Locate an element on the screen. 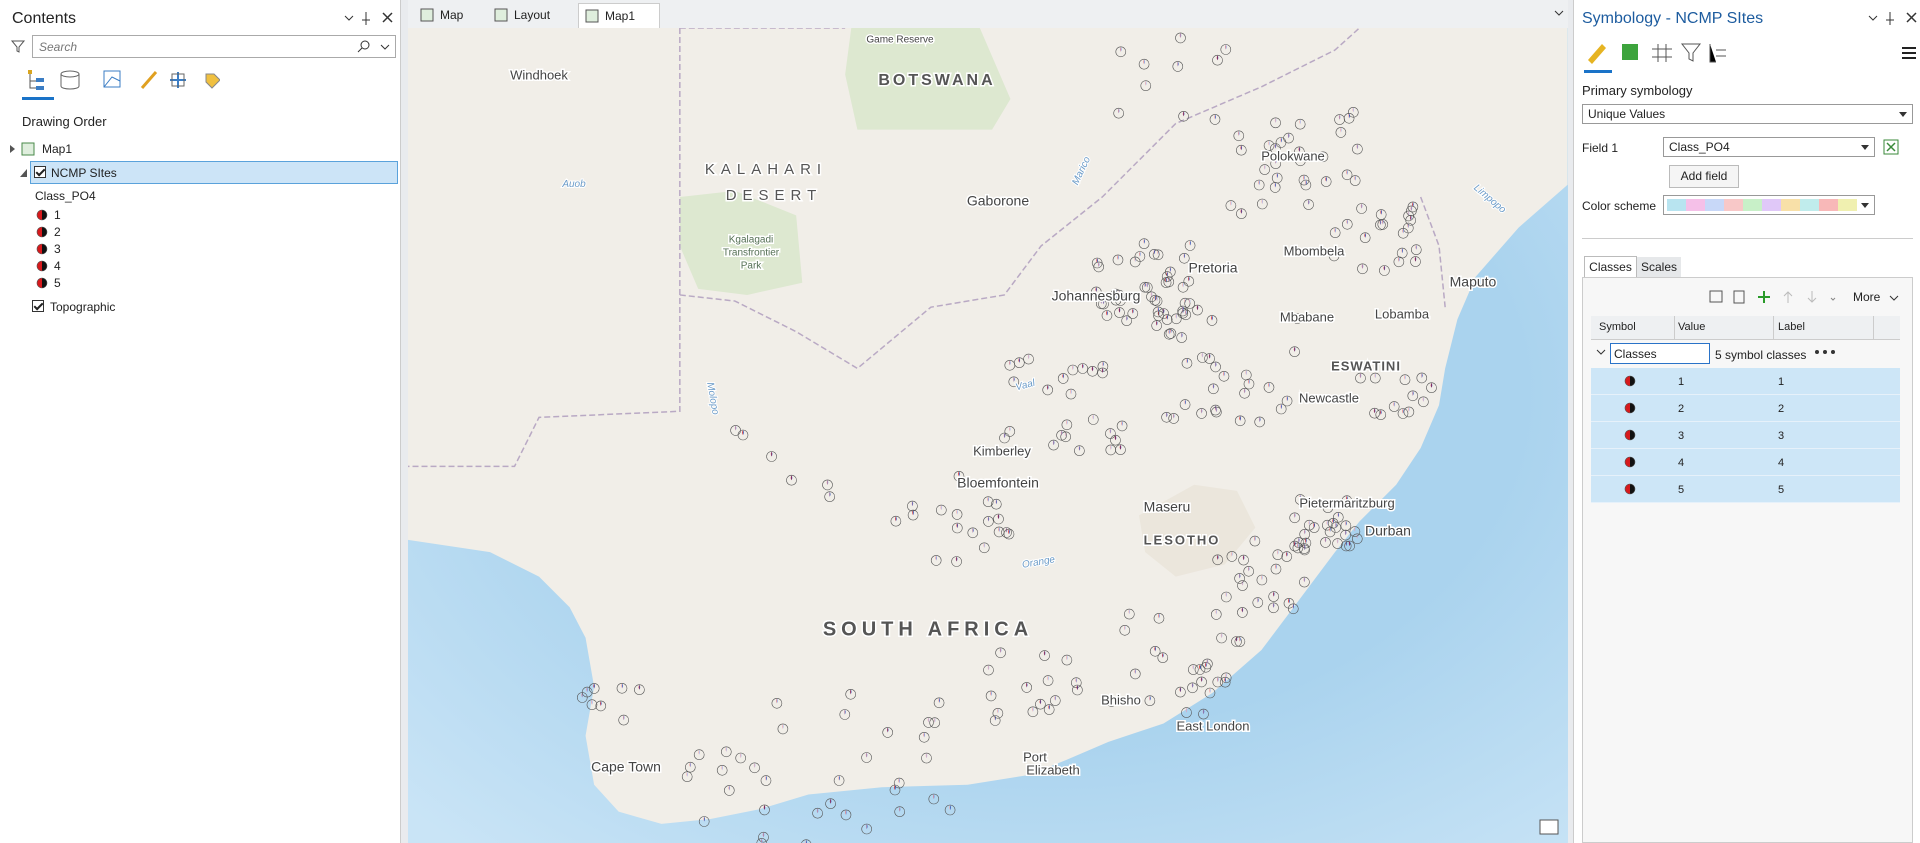  separator is located at coordinates (1747, 238).